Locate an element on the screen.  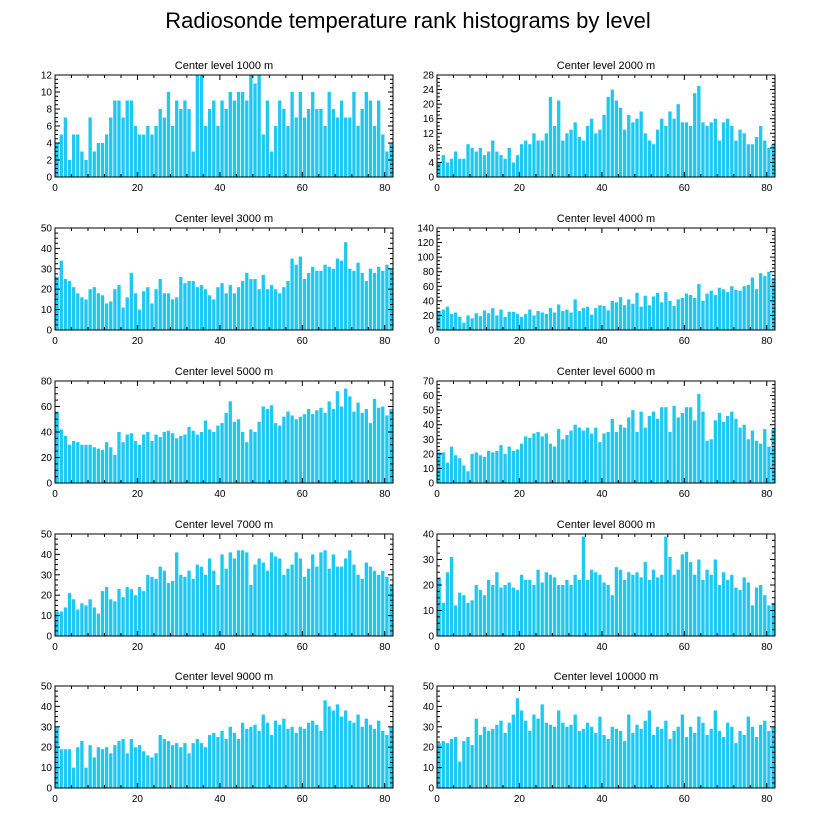
panel-title: Center level 5000 m is located at coordinates (224, 372).